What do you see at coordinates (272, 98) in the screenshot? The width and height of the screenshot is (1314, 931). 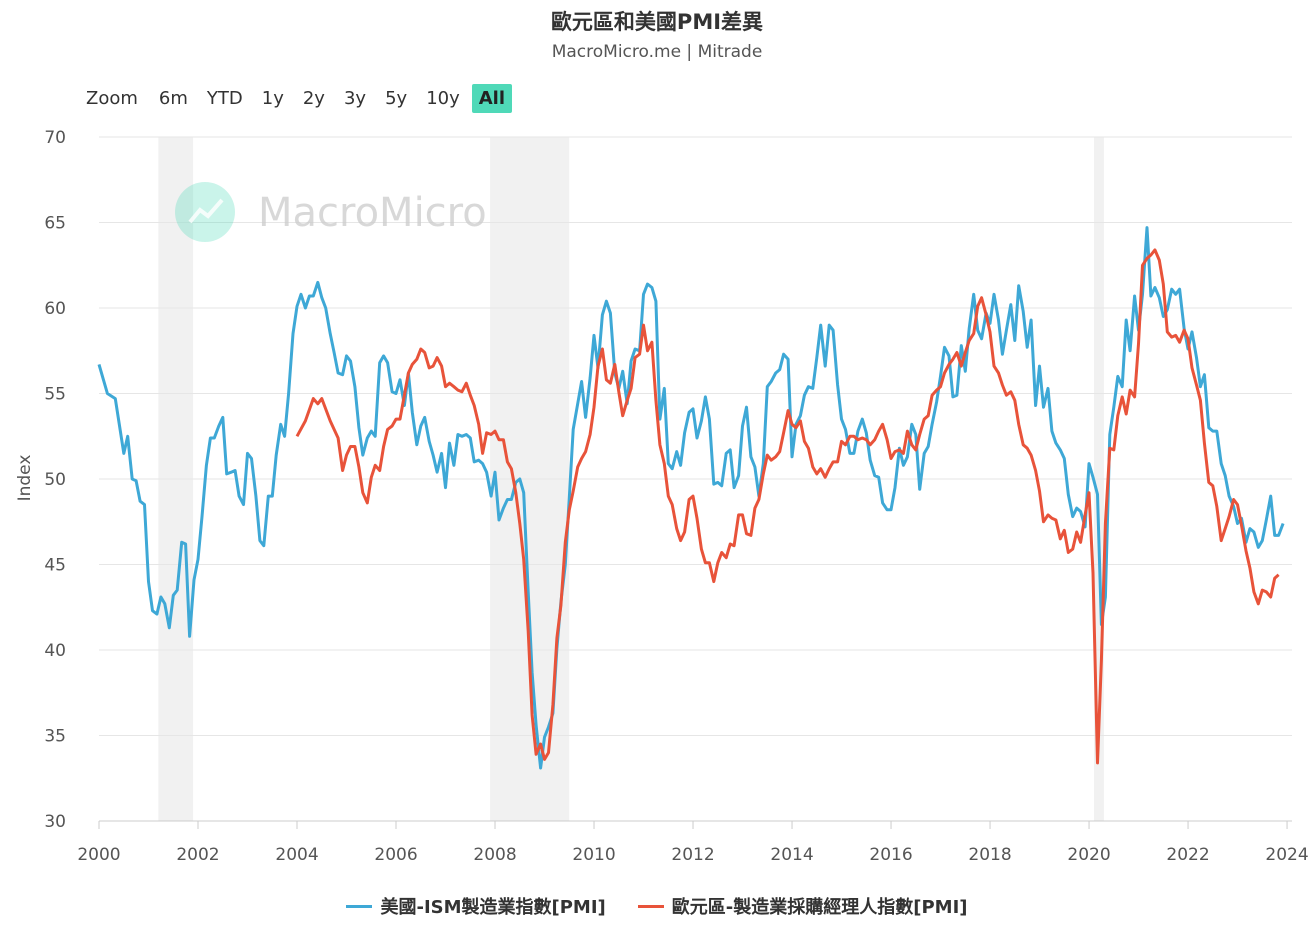 I see `zoom-button-1y: 1y` at bounding box center [272, 98].